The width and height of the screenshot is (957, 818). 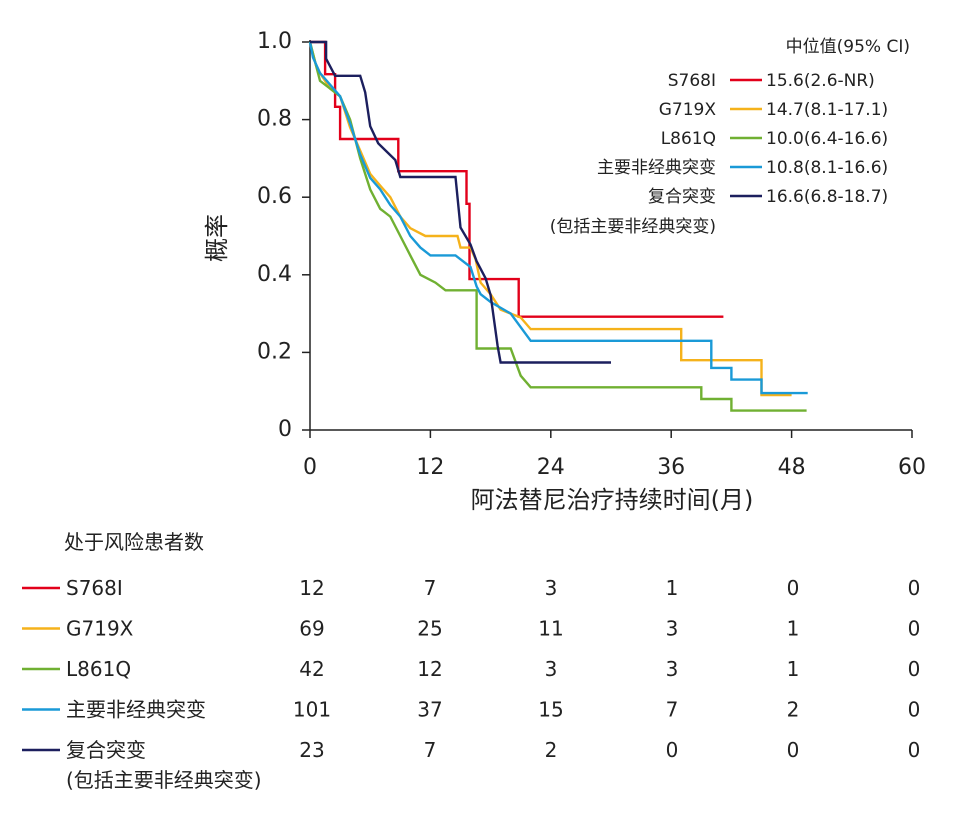 What do you see at coordinates (633, 227) in the screenshot?
I see `legend-note: (包括主要非经典突变)` at bounding box center [633, 227].